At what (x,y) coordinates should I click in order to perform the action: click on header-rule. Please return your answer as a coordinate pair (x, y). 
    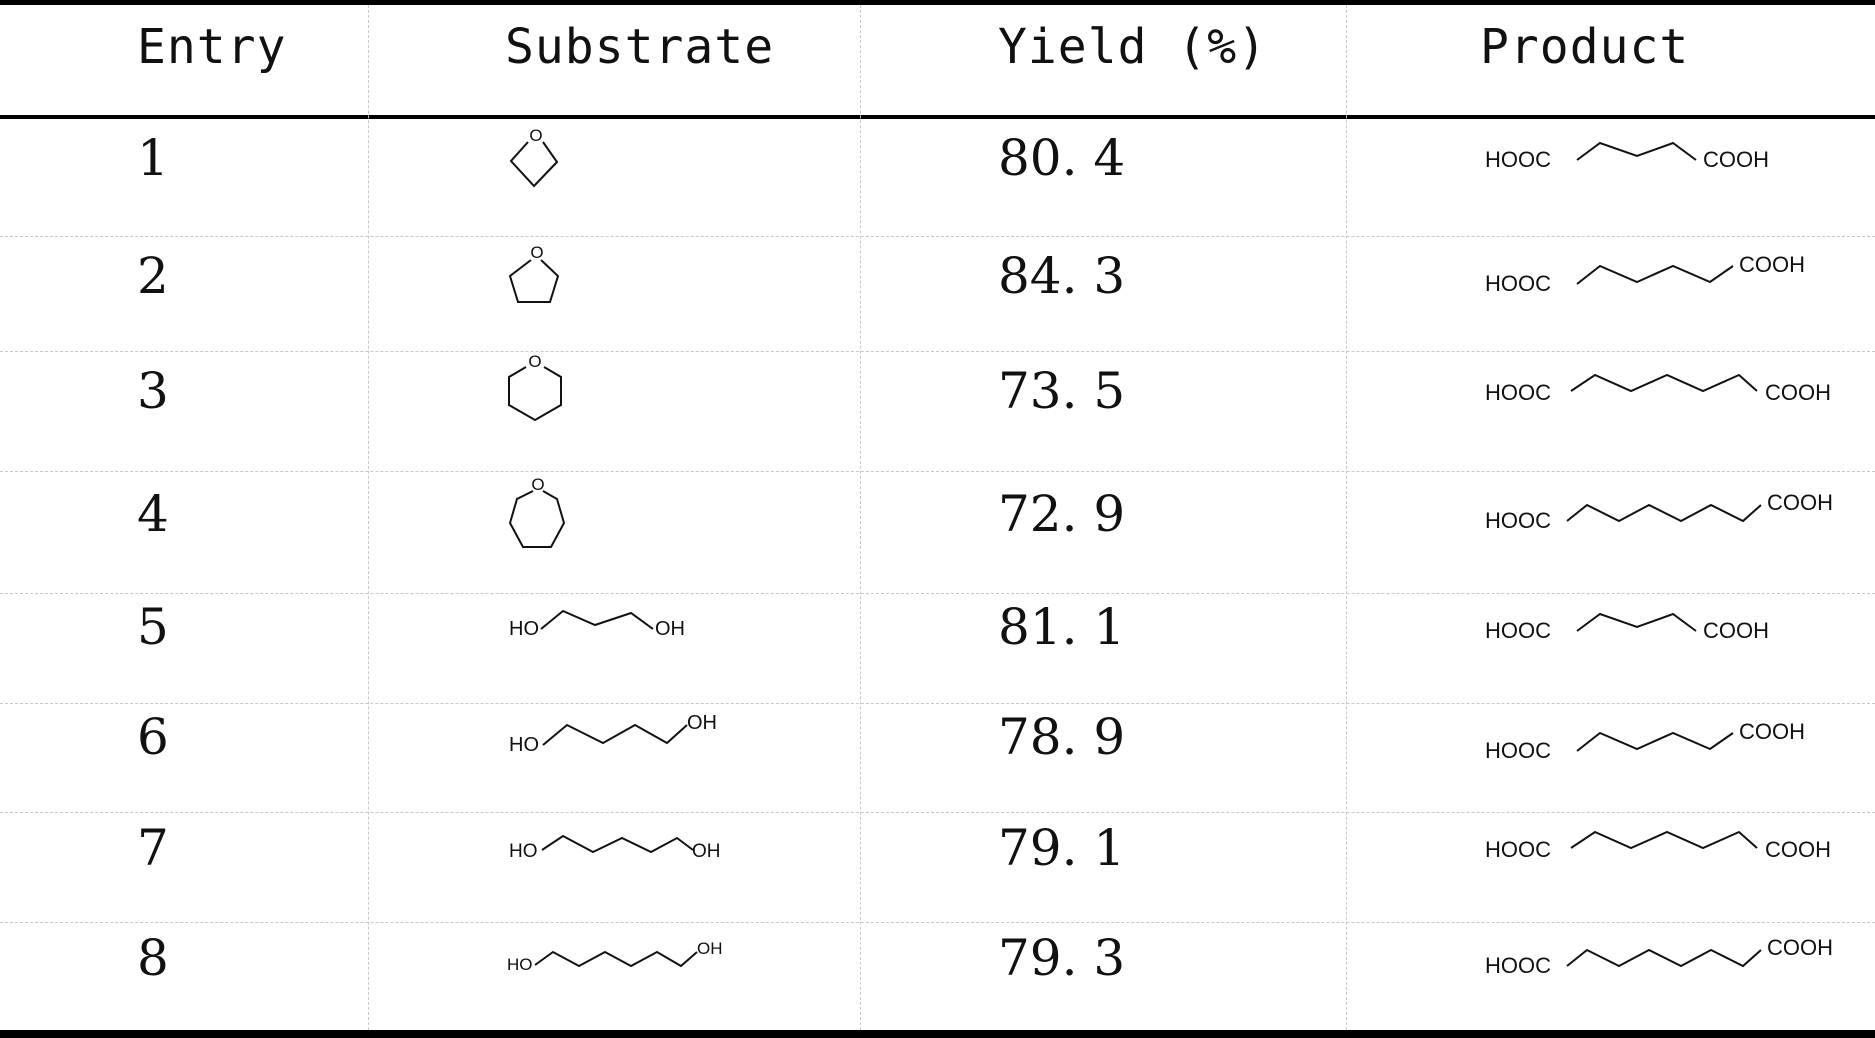
    Looking at the image, I should click on (937, 117).